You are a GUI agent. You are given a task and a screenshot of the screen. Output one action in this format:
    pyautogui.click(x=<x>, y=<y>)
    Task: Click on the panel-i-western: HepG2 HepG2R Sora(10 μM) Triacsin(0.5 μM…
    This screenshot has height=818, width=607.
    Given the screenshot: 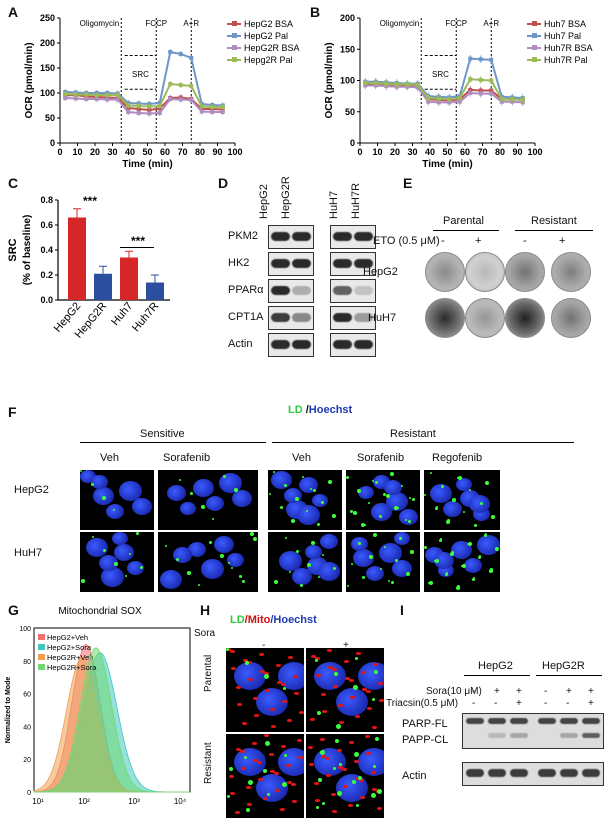 What is the action you would take?
    pyautogui.click(x=496, y=706)
    